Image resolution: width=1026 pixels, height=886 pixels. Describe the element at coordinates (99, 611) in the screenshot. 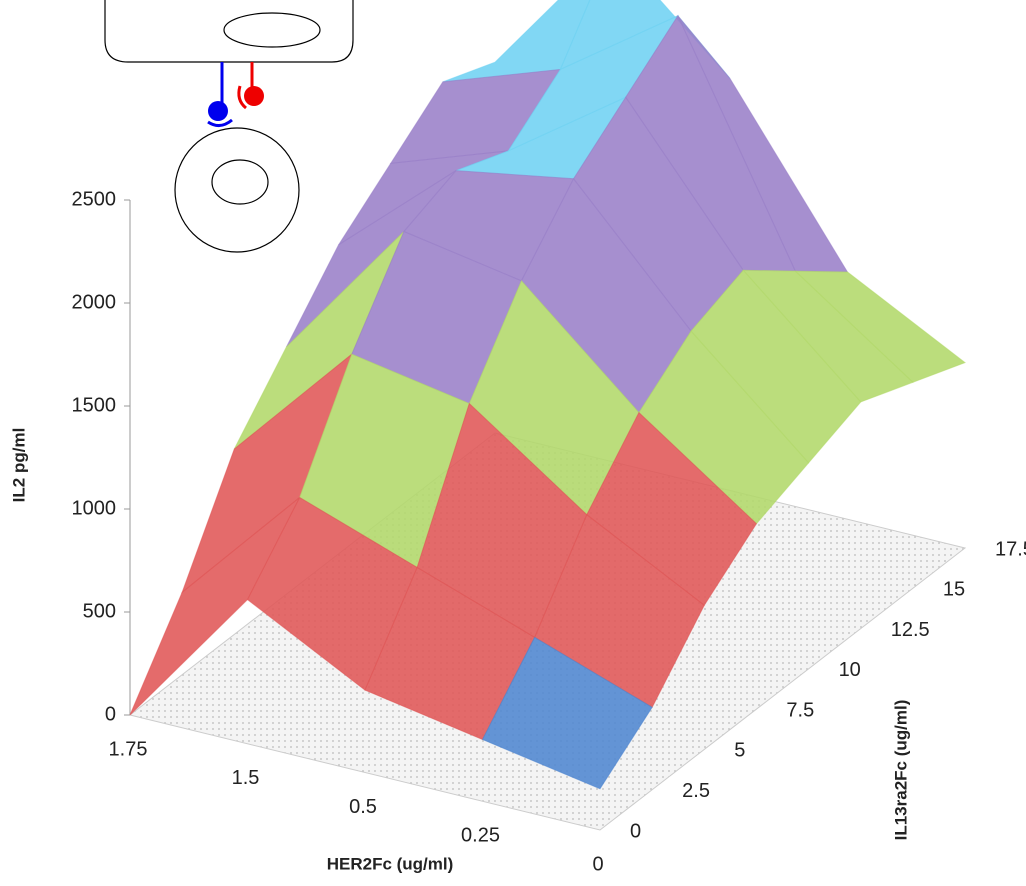

I see `z-tick-label: 500` at that location.